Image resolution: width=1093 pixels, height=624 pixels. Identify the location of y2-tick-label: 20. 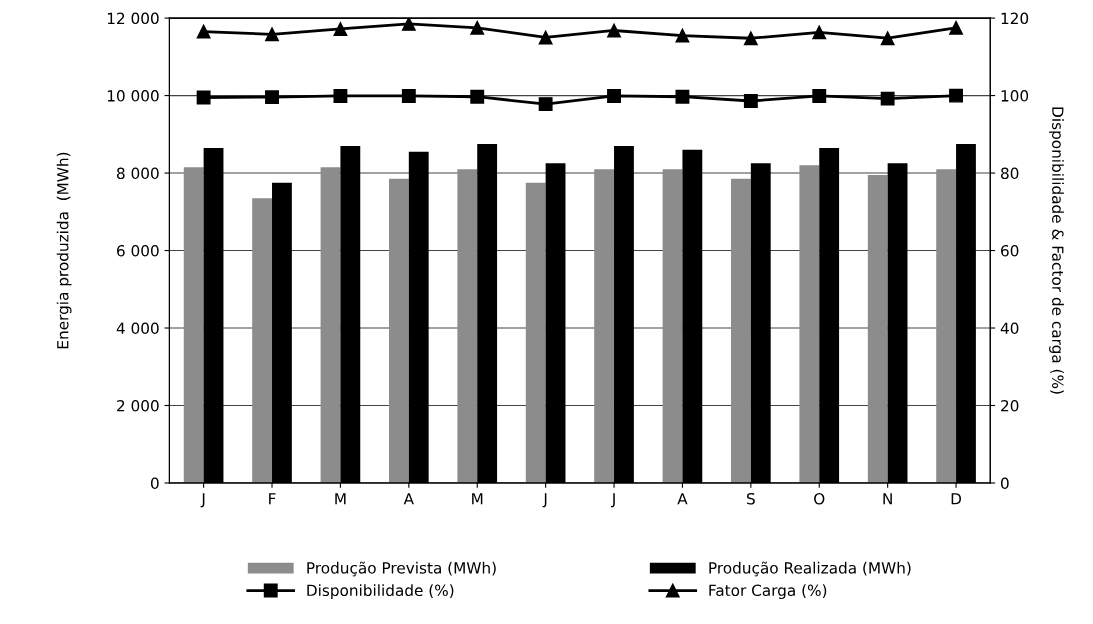
(1010, 405).